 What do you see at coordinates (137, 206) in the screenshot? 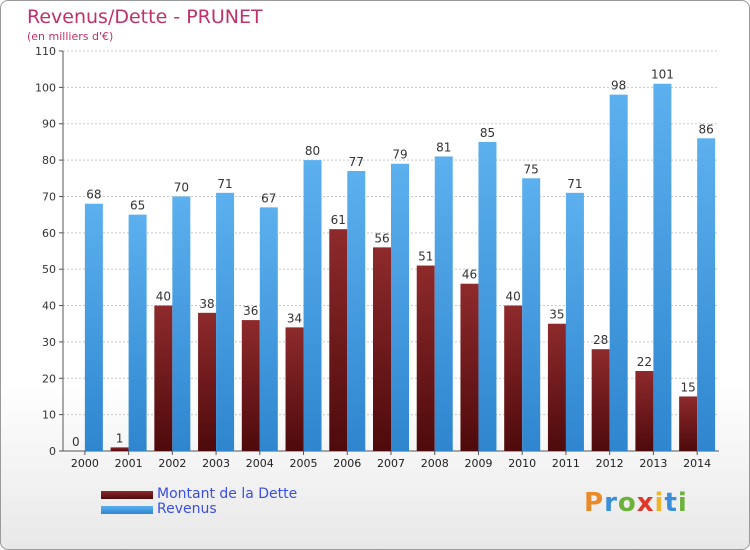
I see `data-label: 65` at bounding box center [137, 206].